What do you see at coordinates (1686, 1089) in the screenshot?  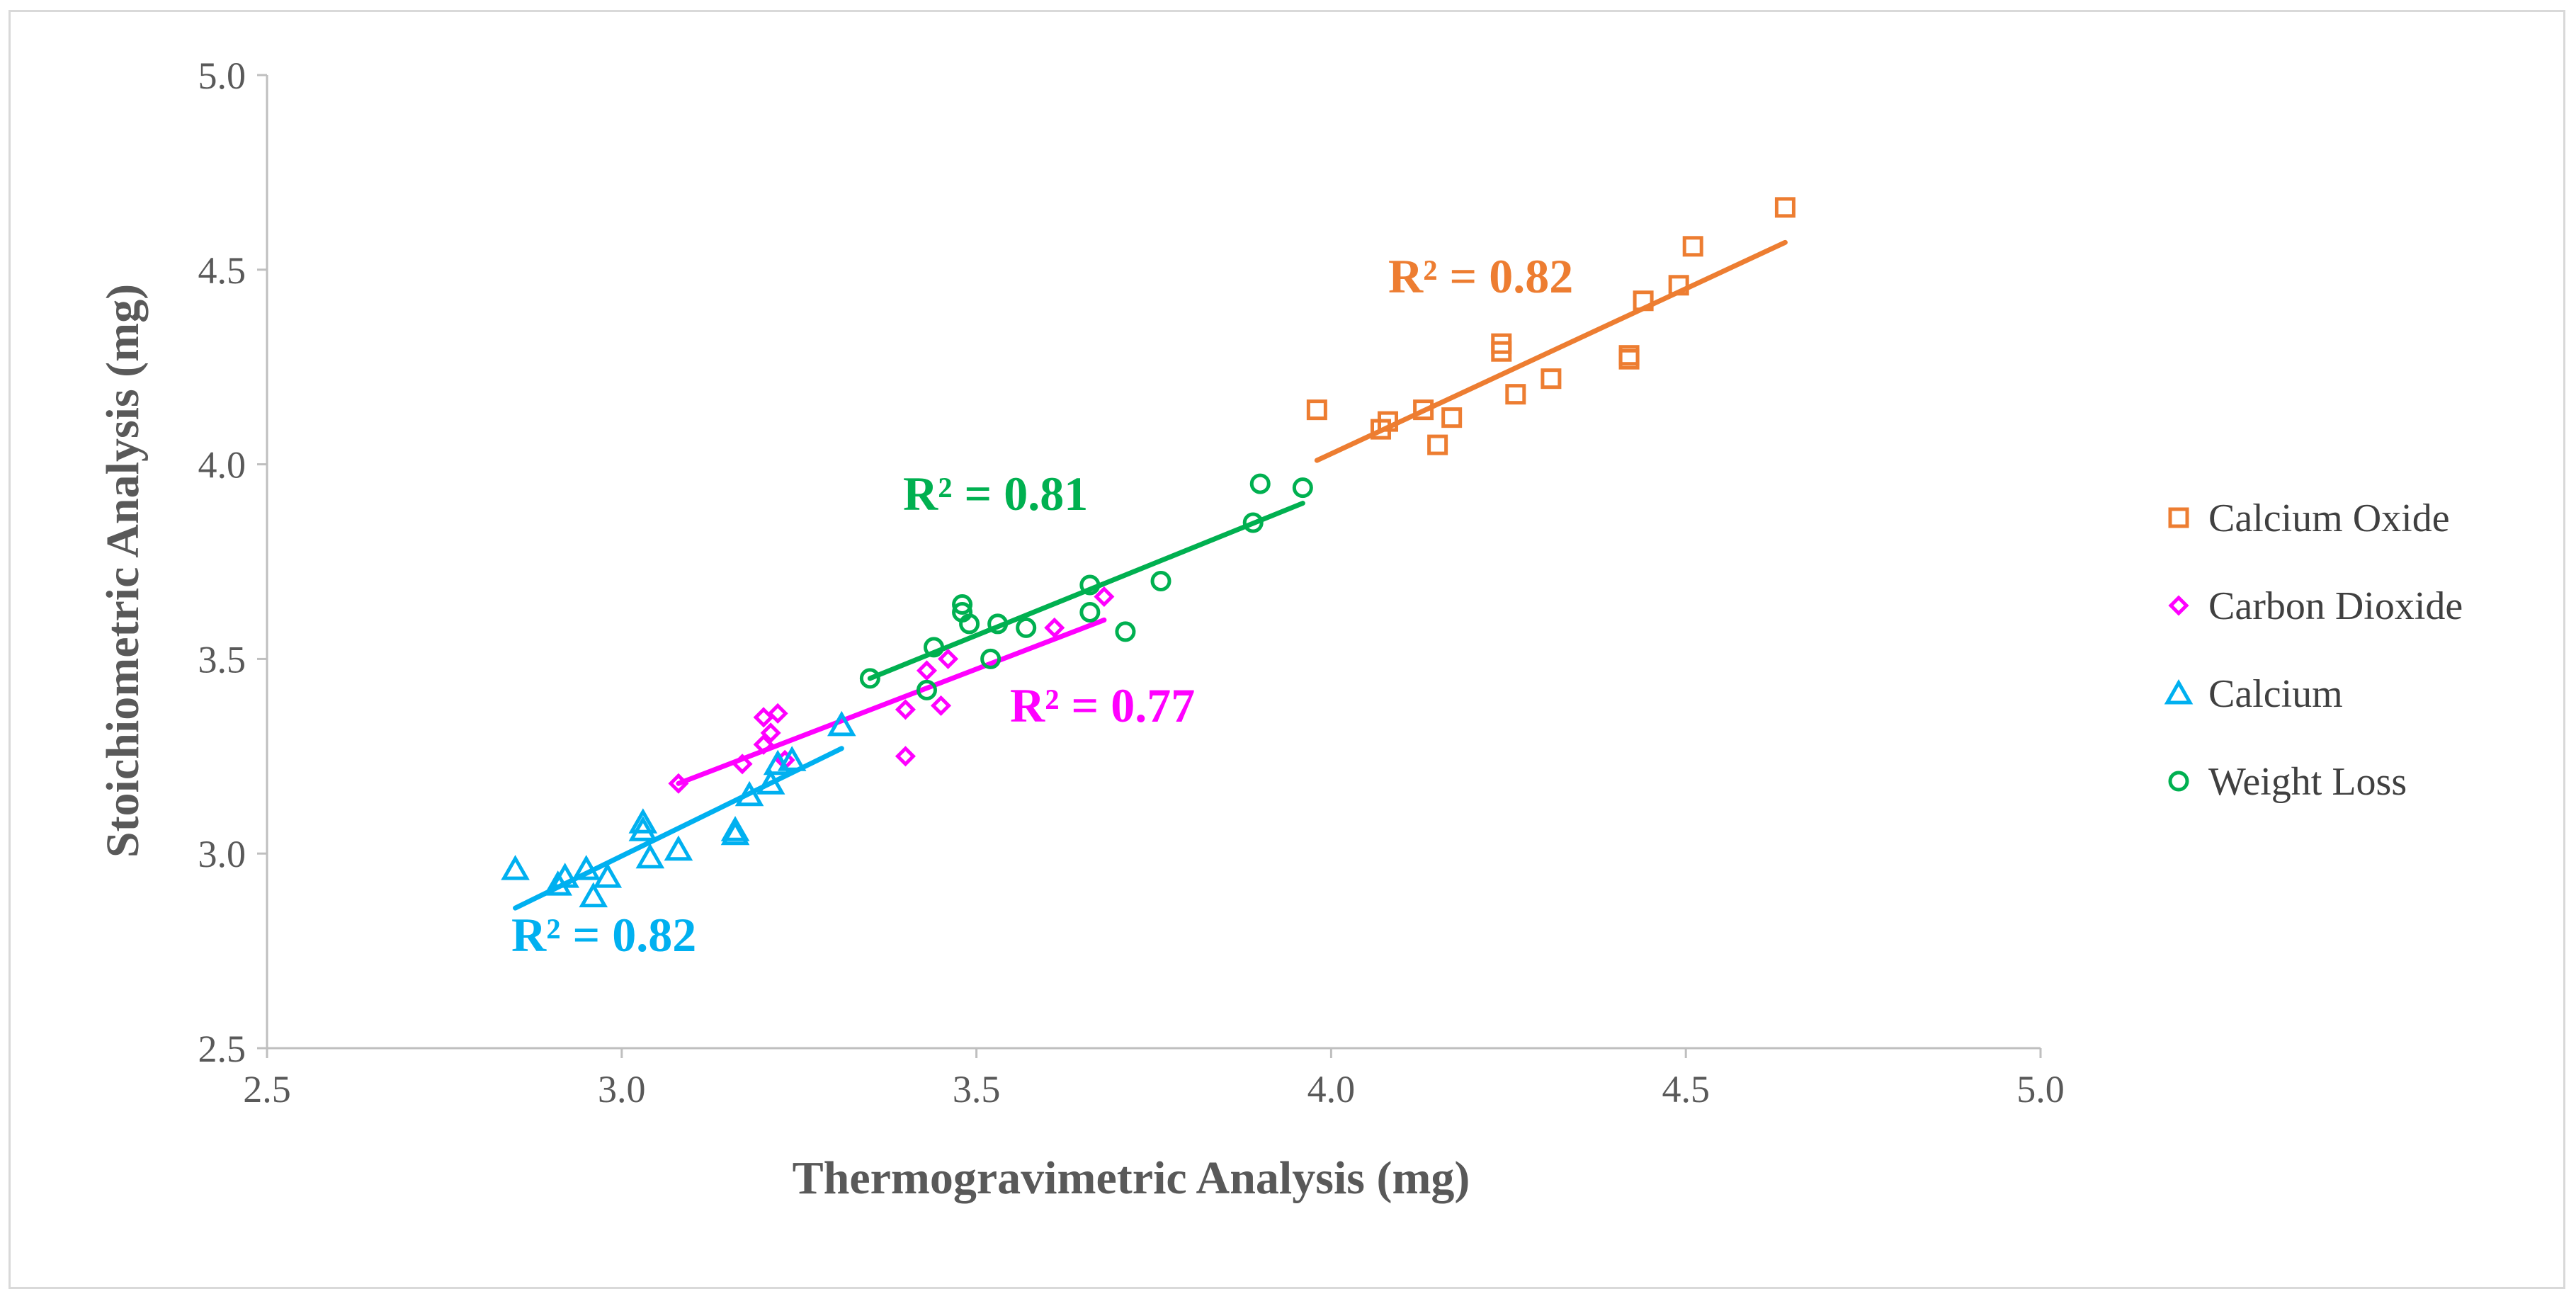 I see `x-tick-label: 4.5` at bounding box center [1686, 1089].